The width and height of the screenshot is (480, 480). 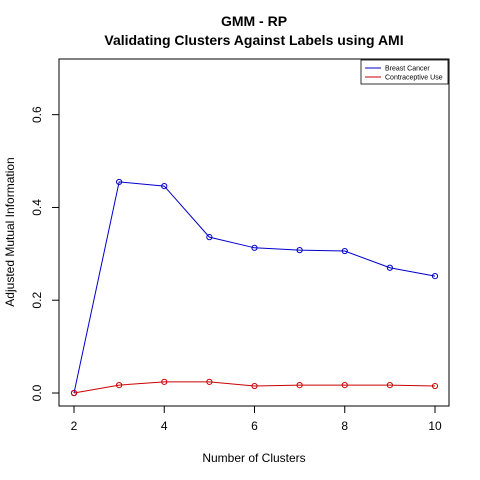 What do you see at coordinates (407, 69) in the screenshot?
I see `legend-label-breast-cancer: Breast Cancer` at bounding box center [407, 69].